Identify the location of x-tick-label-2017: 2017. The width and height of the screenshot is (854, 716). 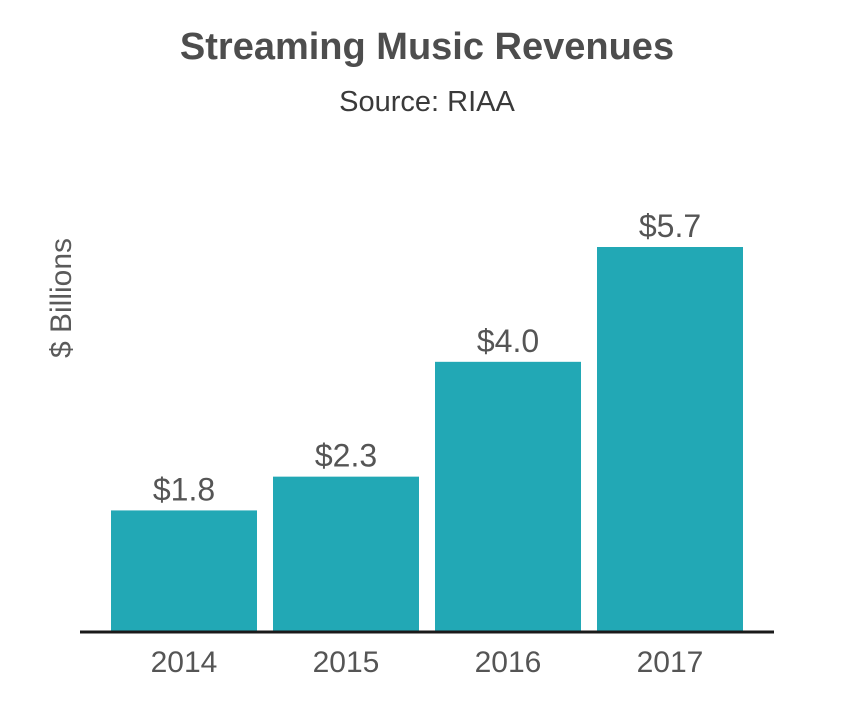
(670, 662).